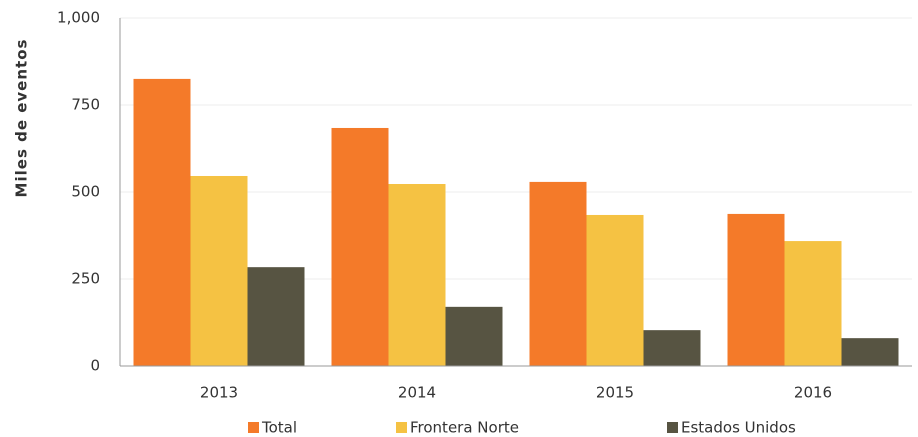  Describe the element at coordinates (78, 18) in the screenshot. I see `y-tick-label: 1,000` at that location.